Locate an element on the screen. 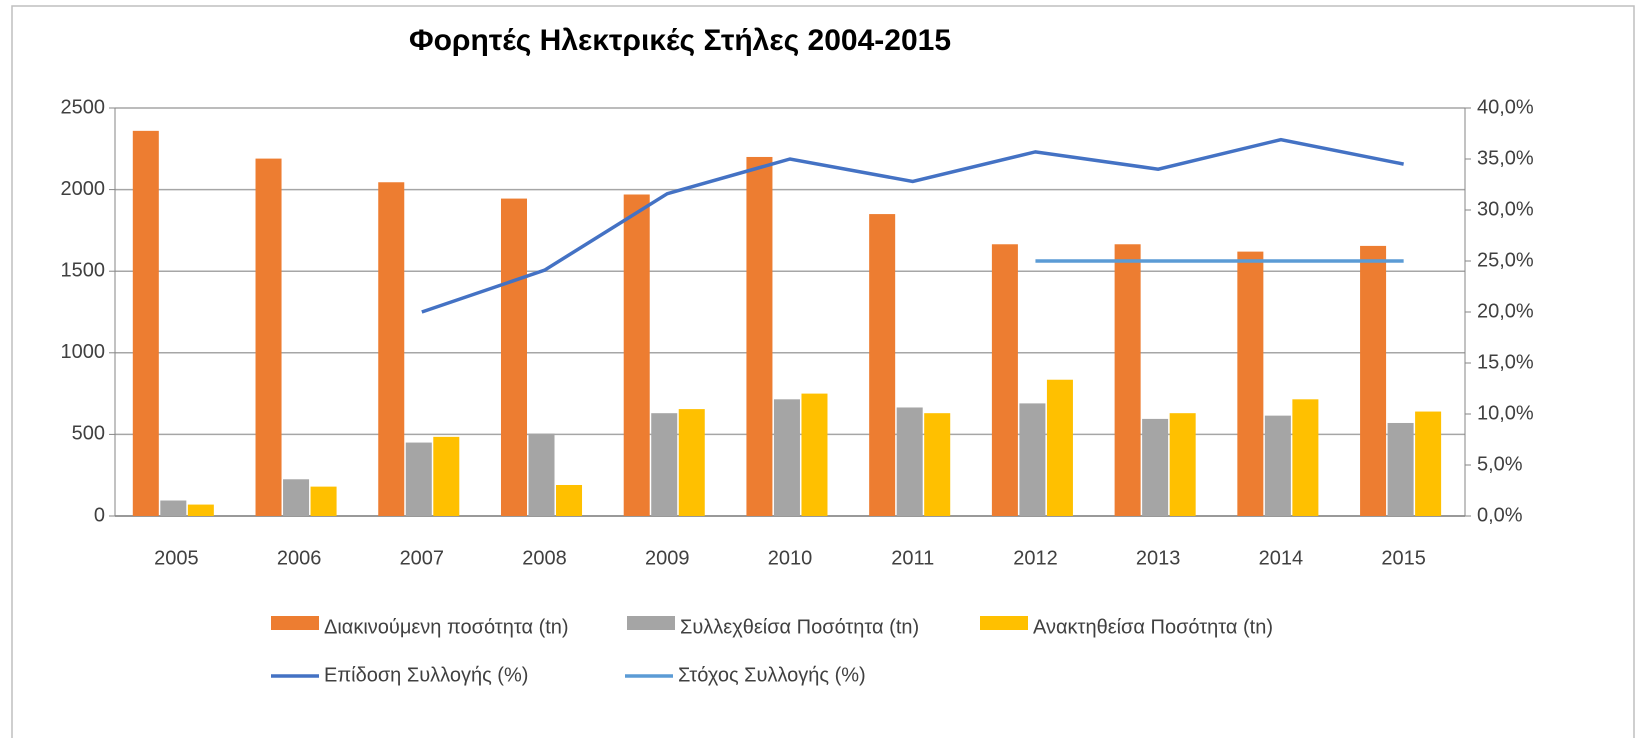  y-tick-label: 1000 is located at coordinates (83, 352).